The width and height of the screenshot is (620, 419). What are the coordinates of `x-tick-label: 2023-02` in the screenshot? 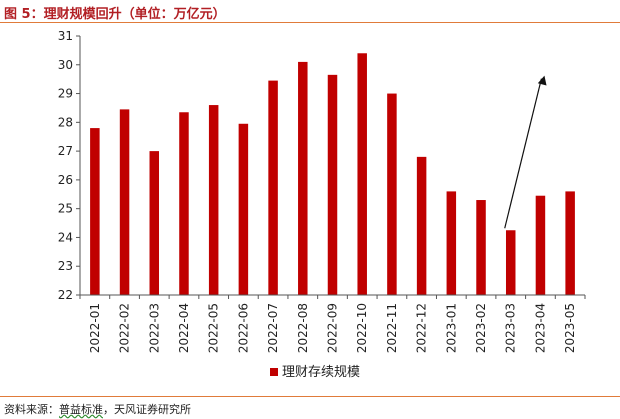 It's located at (481, 328).